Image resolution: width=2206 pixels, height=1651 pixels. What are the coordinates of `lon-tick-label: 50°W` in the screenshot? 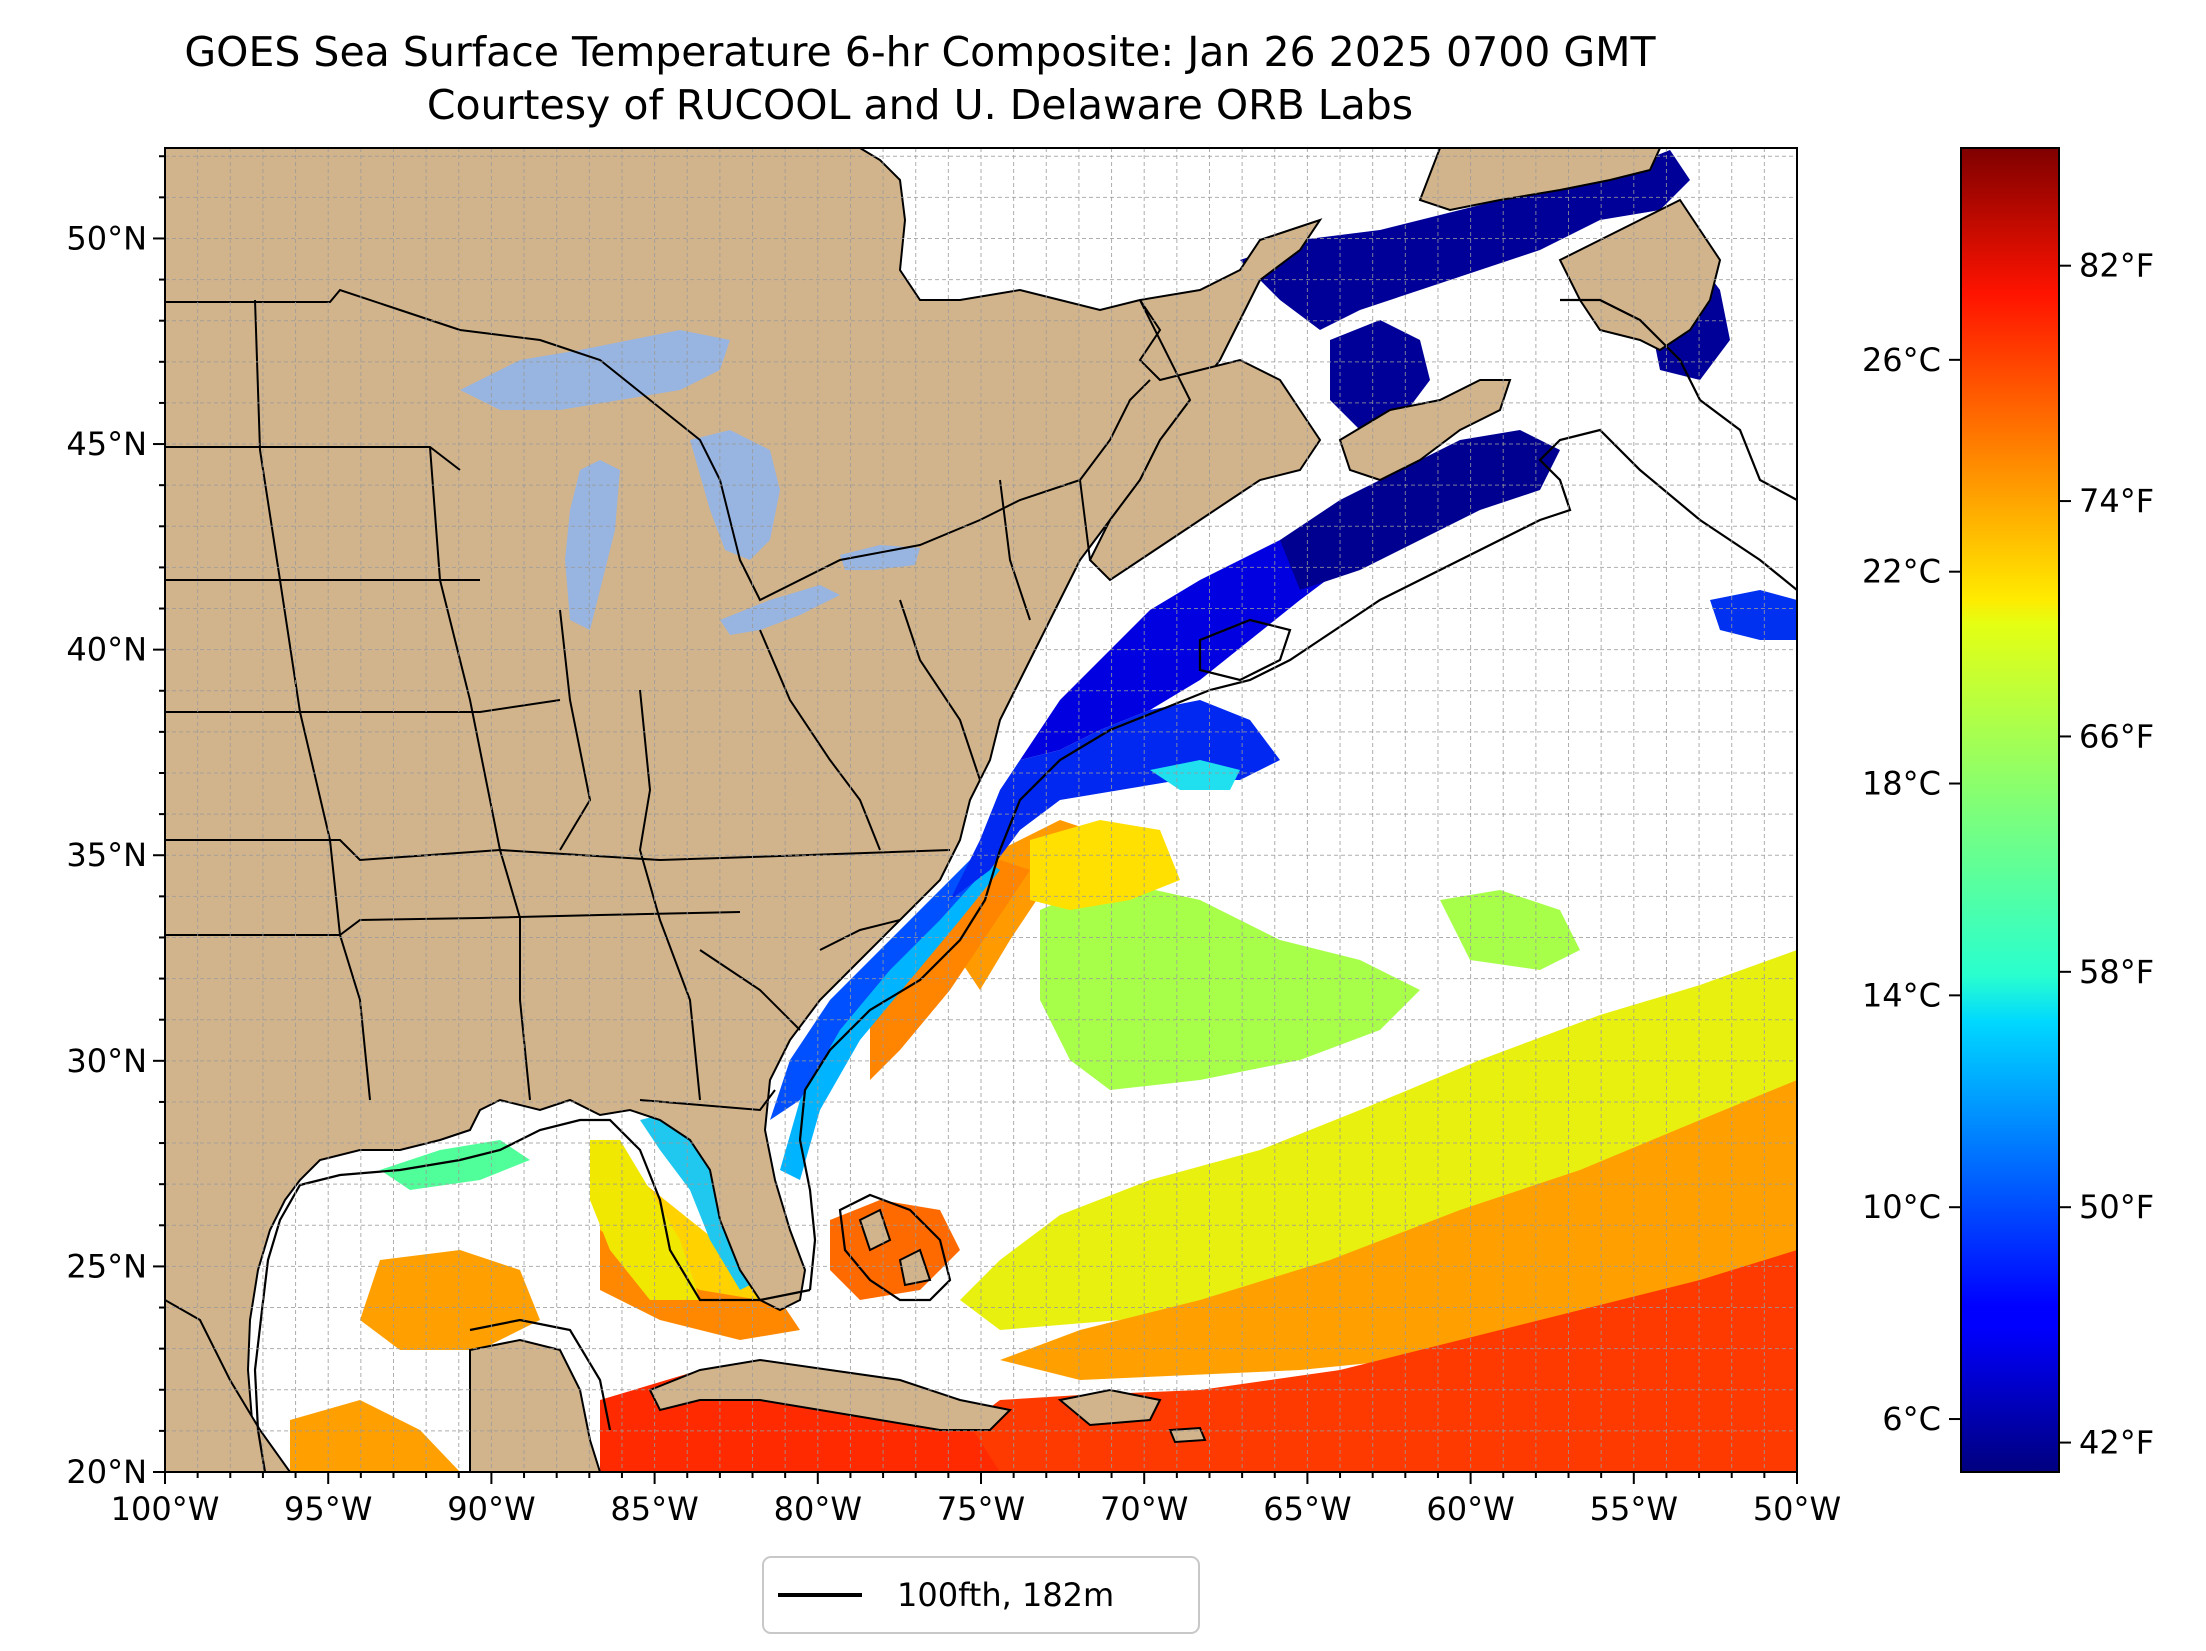 It's located at (1797, 1509).